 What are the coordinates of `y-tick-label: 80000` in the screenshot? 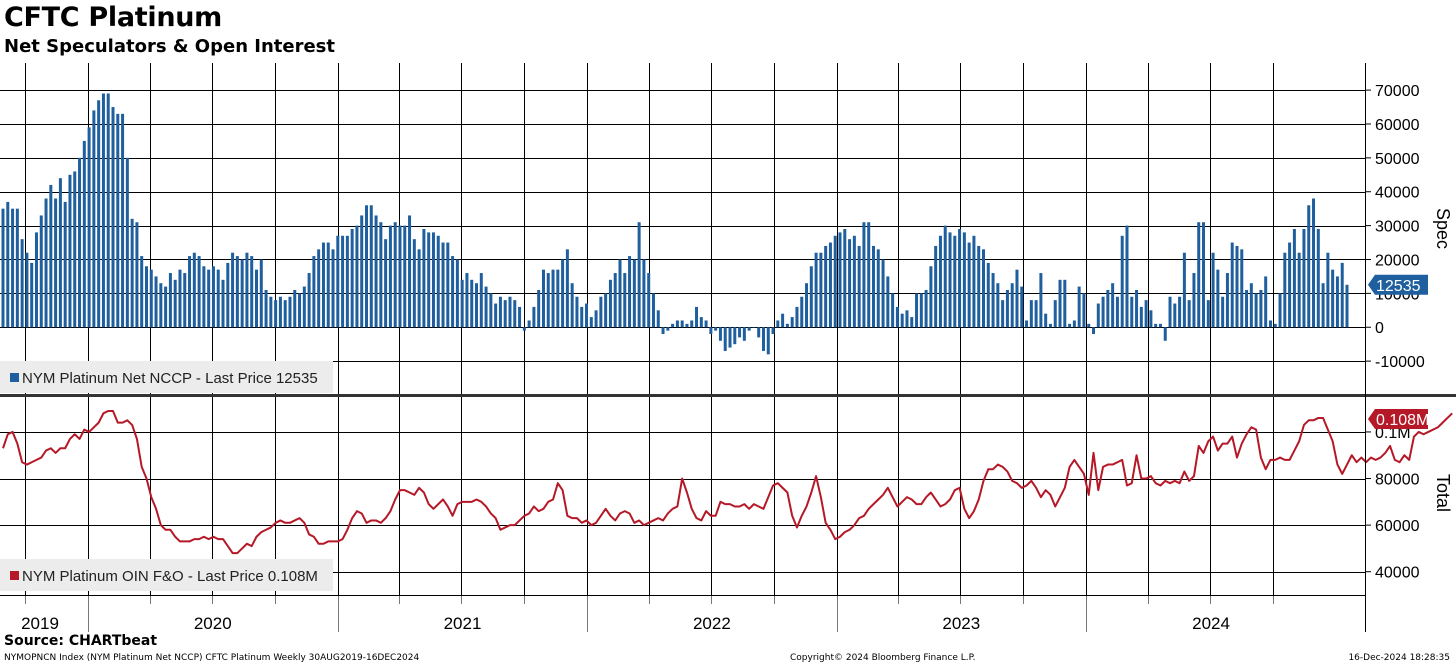 It's located at (1397, 480).